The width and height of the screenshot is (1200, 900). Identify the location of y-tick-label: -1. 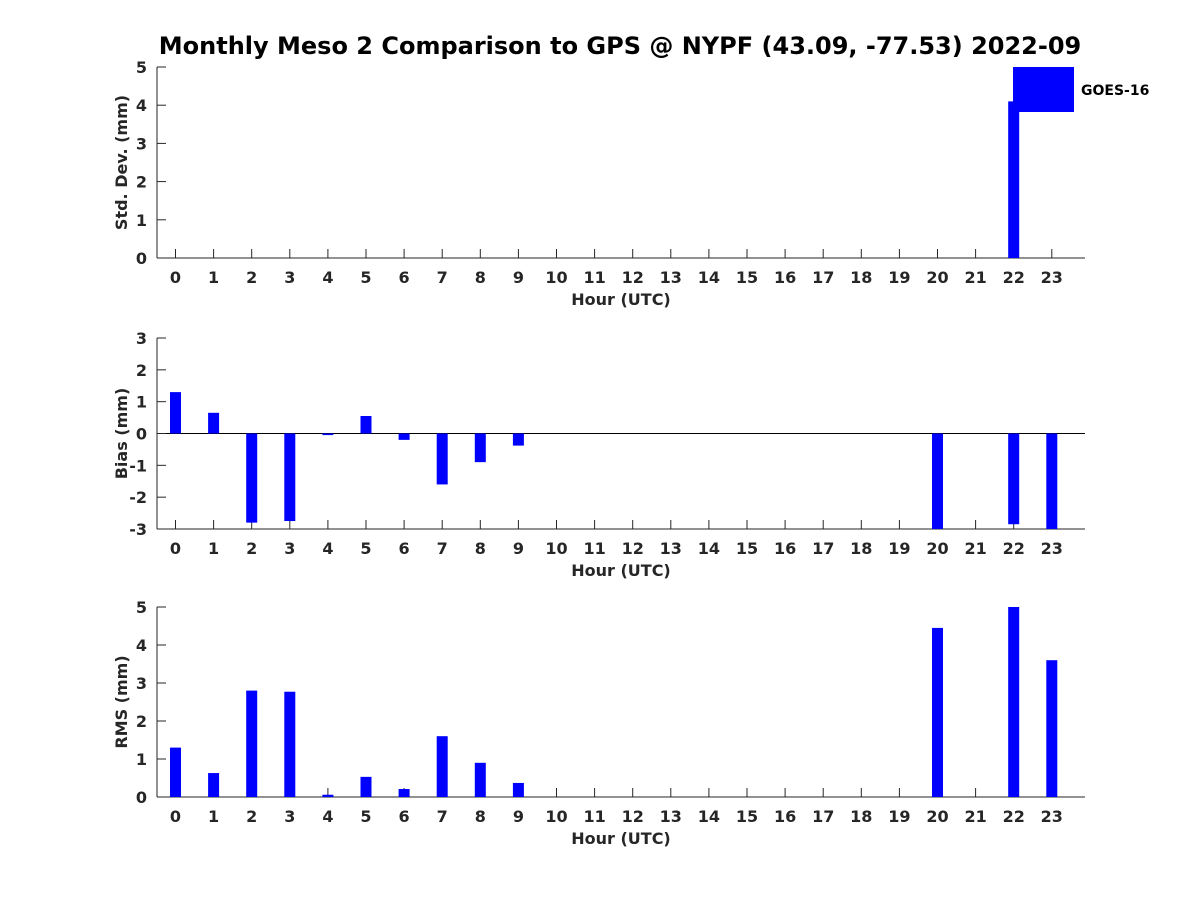
(138, 465).